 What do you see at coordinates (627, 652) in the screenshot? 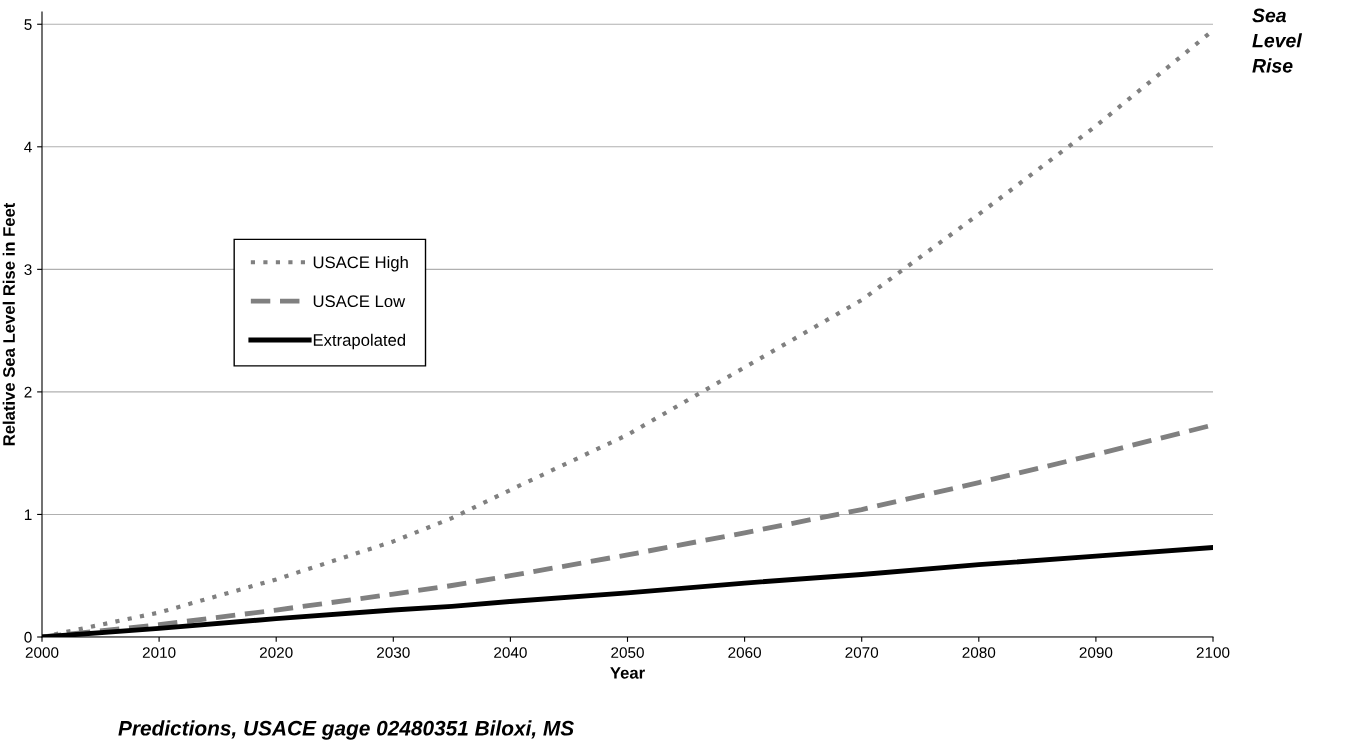
I see `x-tick-label: 2050` at bounding box center [627, 652].